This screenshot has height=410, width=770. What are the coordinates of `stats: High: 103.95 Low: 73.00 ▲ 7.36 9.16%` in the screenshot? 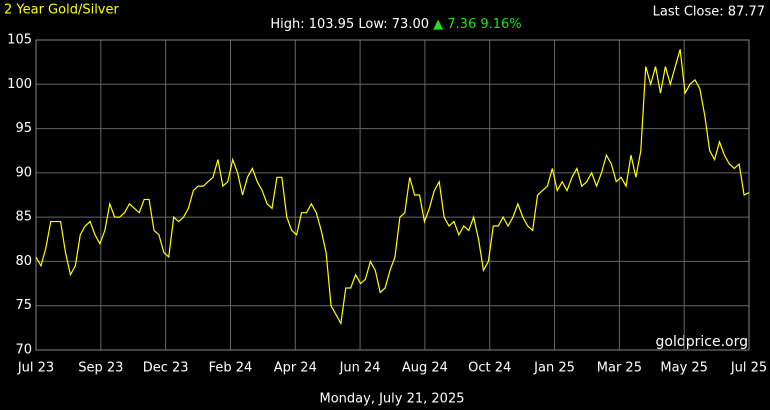 It's located at (395, 24).